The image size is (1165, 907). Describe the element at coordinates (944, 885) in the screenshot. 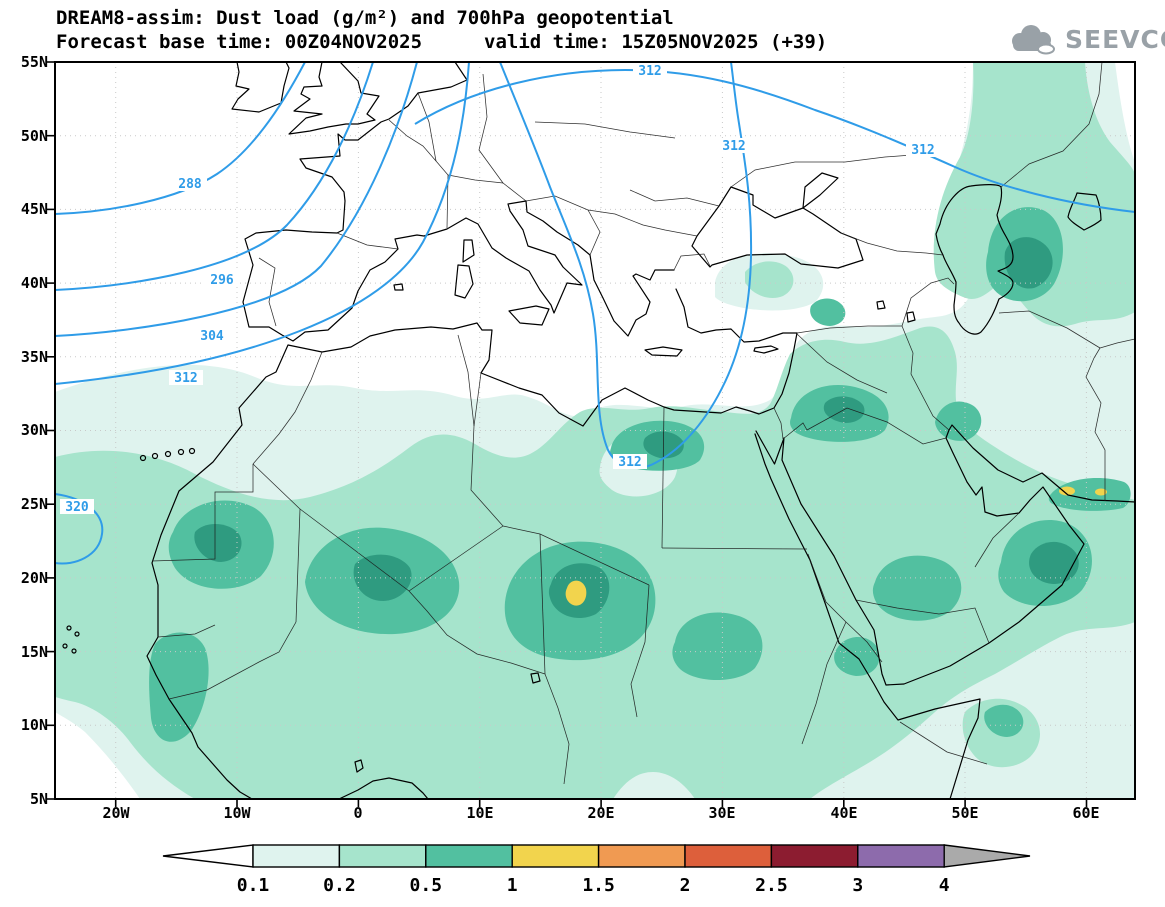

I see `colorbar-tick-label: 4` at that location.